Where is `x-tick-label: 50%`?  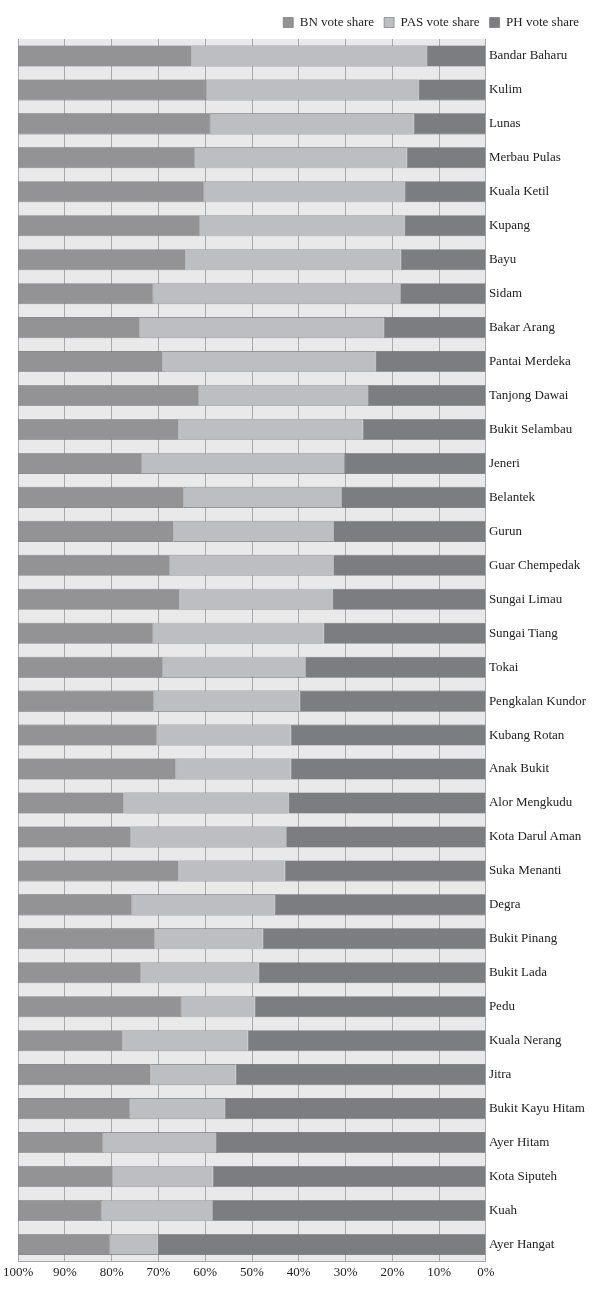 x-tick-label: 50% is located at coordinates (252, 1271).